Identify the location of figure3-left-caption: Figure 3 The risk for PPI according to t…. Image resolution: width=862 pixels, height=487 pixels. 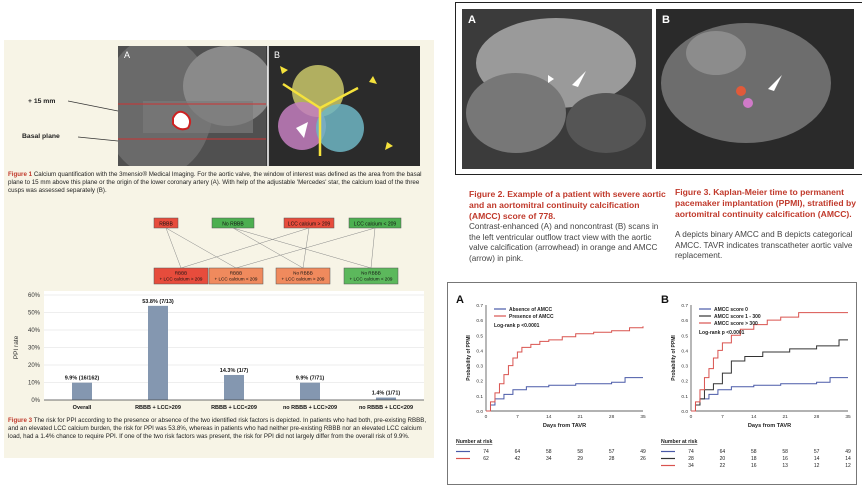
(220, 429).